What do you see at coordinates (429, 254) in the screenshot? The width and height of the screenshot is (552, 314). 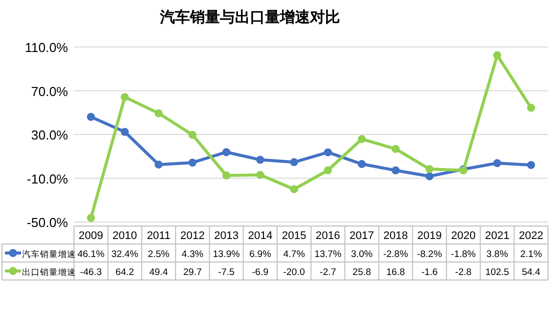 I see `data-label: -8.2%` at bounding box center [429, 254].